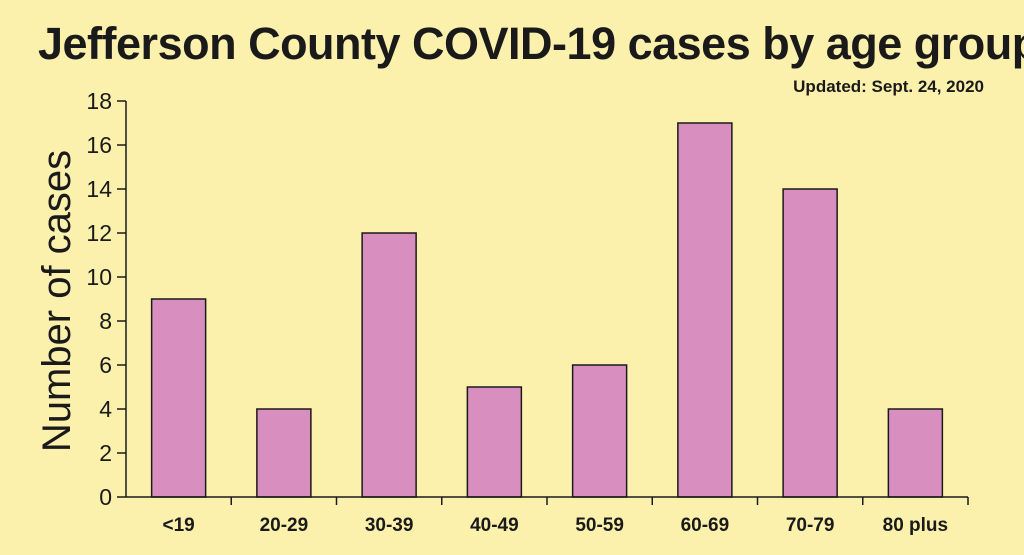 This screenshot has width=1024, height=555. Describe the element at coordinates (99, 145) in the screenshot. I see `y-tick-label: 16` at that location.